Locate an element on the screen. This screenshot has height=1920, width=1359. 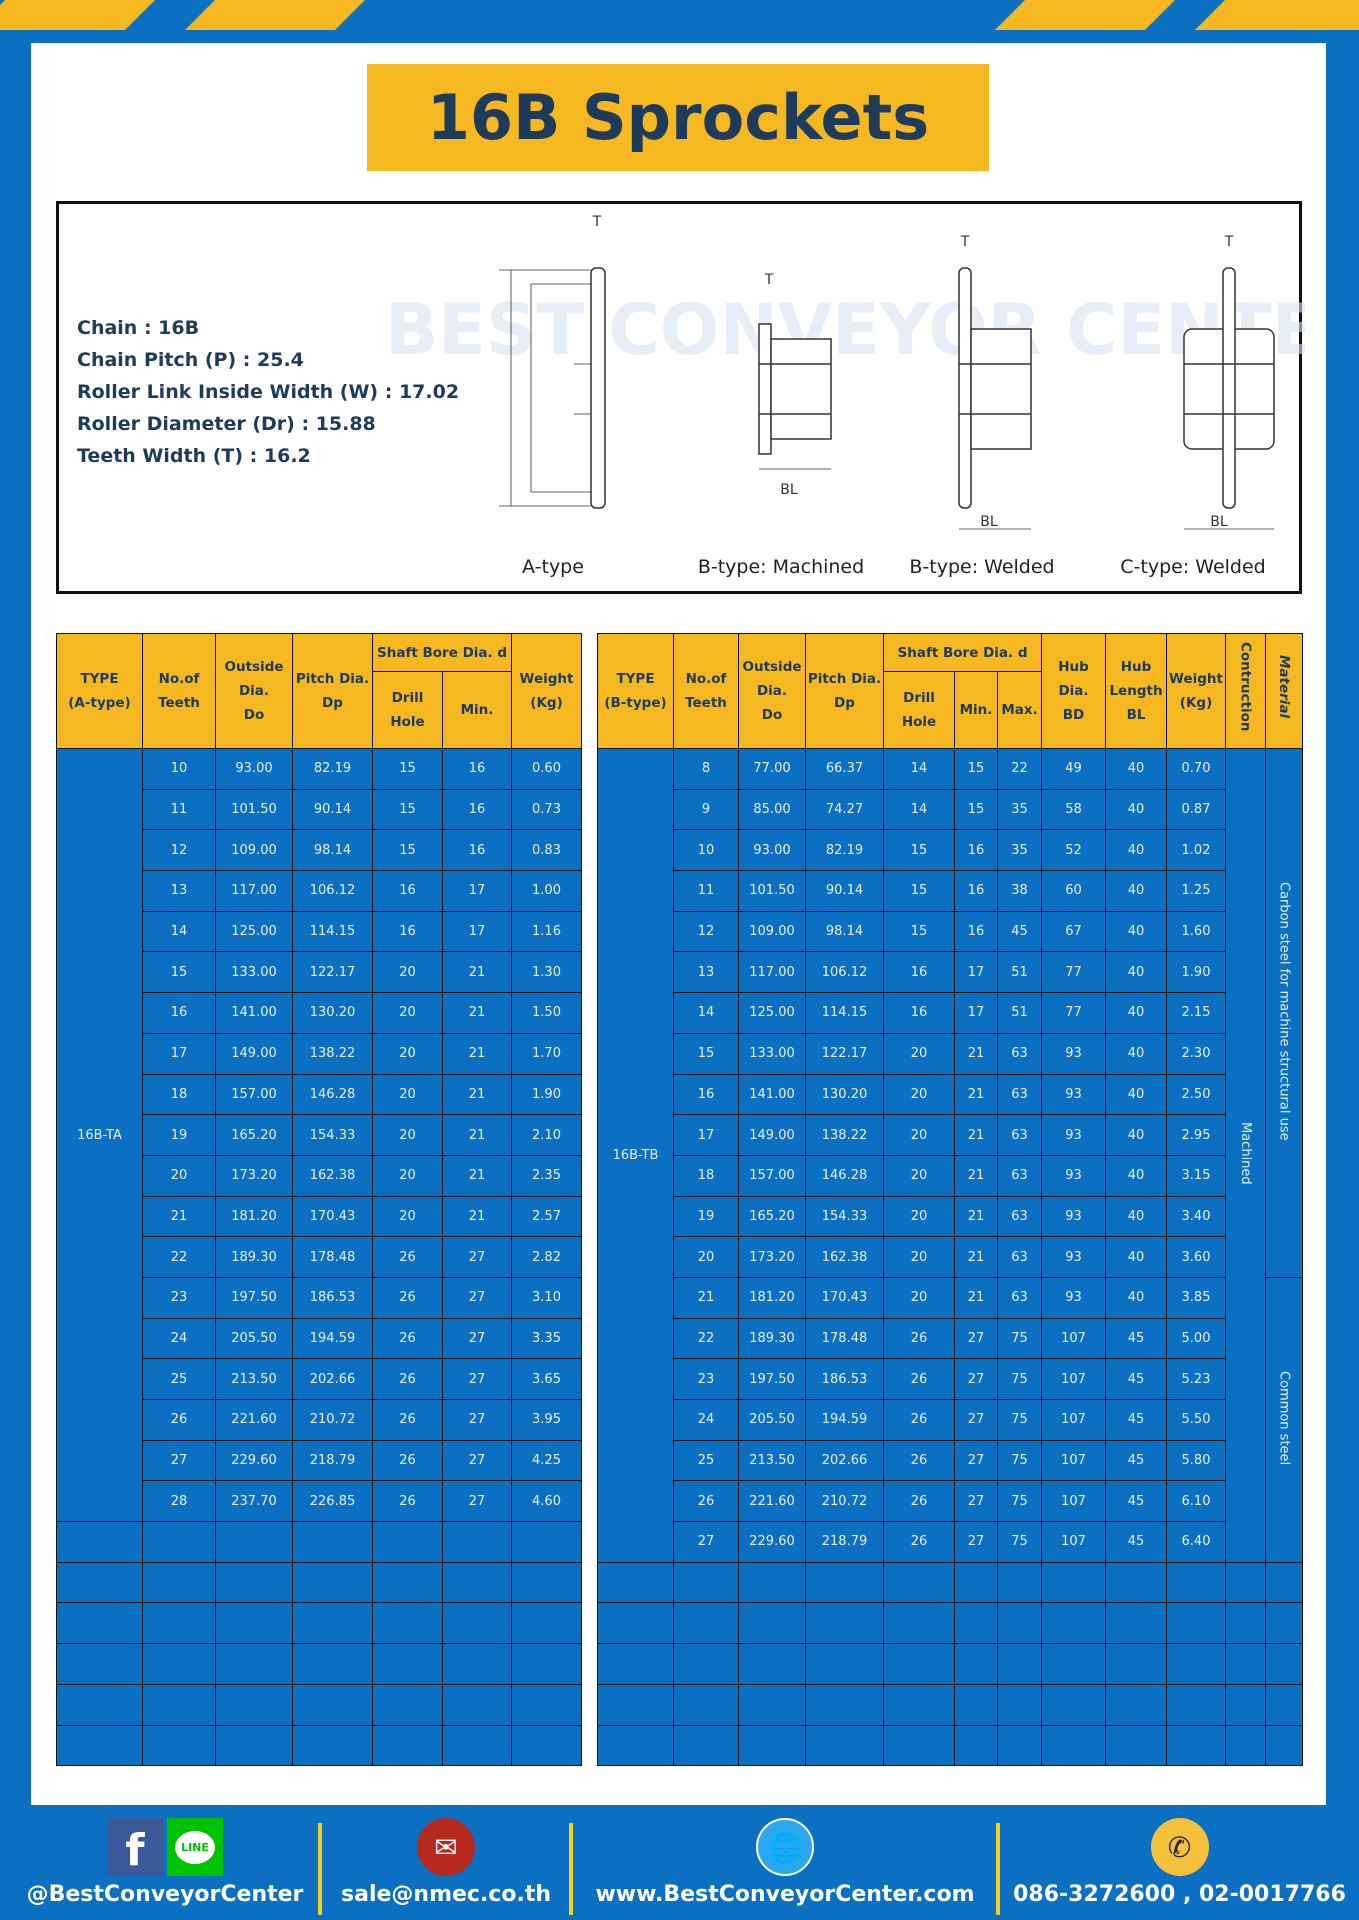
min-bore-cell: 27 is located at coordinates (976, 1379).